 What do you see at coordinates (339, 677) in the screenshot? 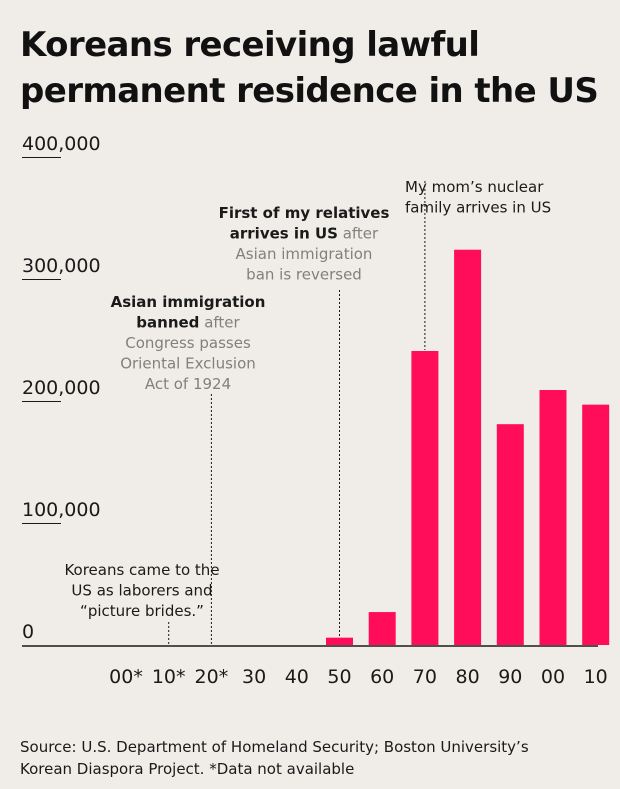
I see `x-tick-label: 50` at bounding box center [339, 677].